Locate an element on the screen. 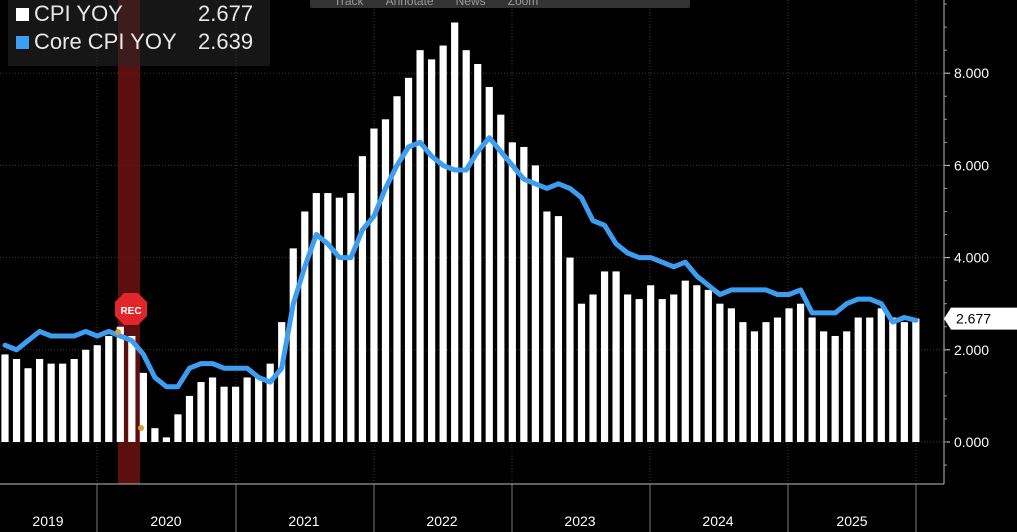 The image size is (1017, 532). toolbar-zoom: Zoom is located at coordinates (523, 4).